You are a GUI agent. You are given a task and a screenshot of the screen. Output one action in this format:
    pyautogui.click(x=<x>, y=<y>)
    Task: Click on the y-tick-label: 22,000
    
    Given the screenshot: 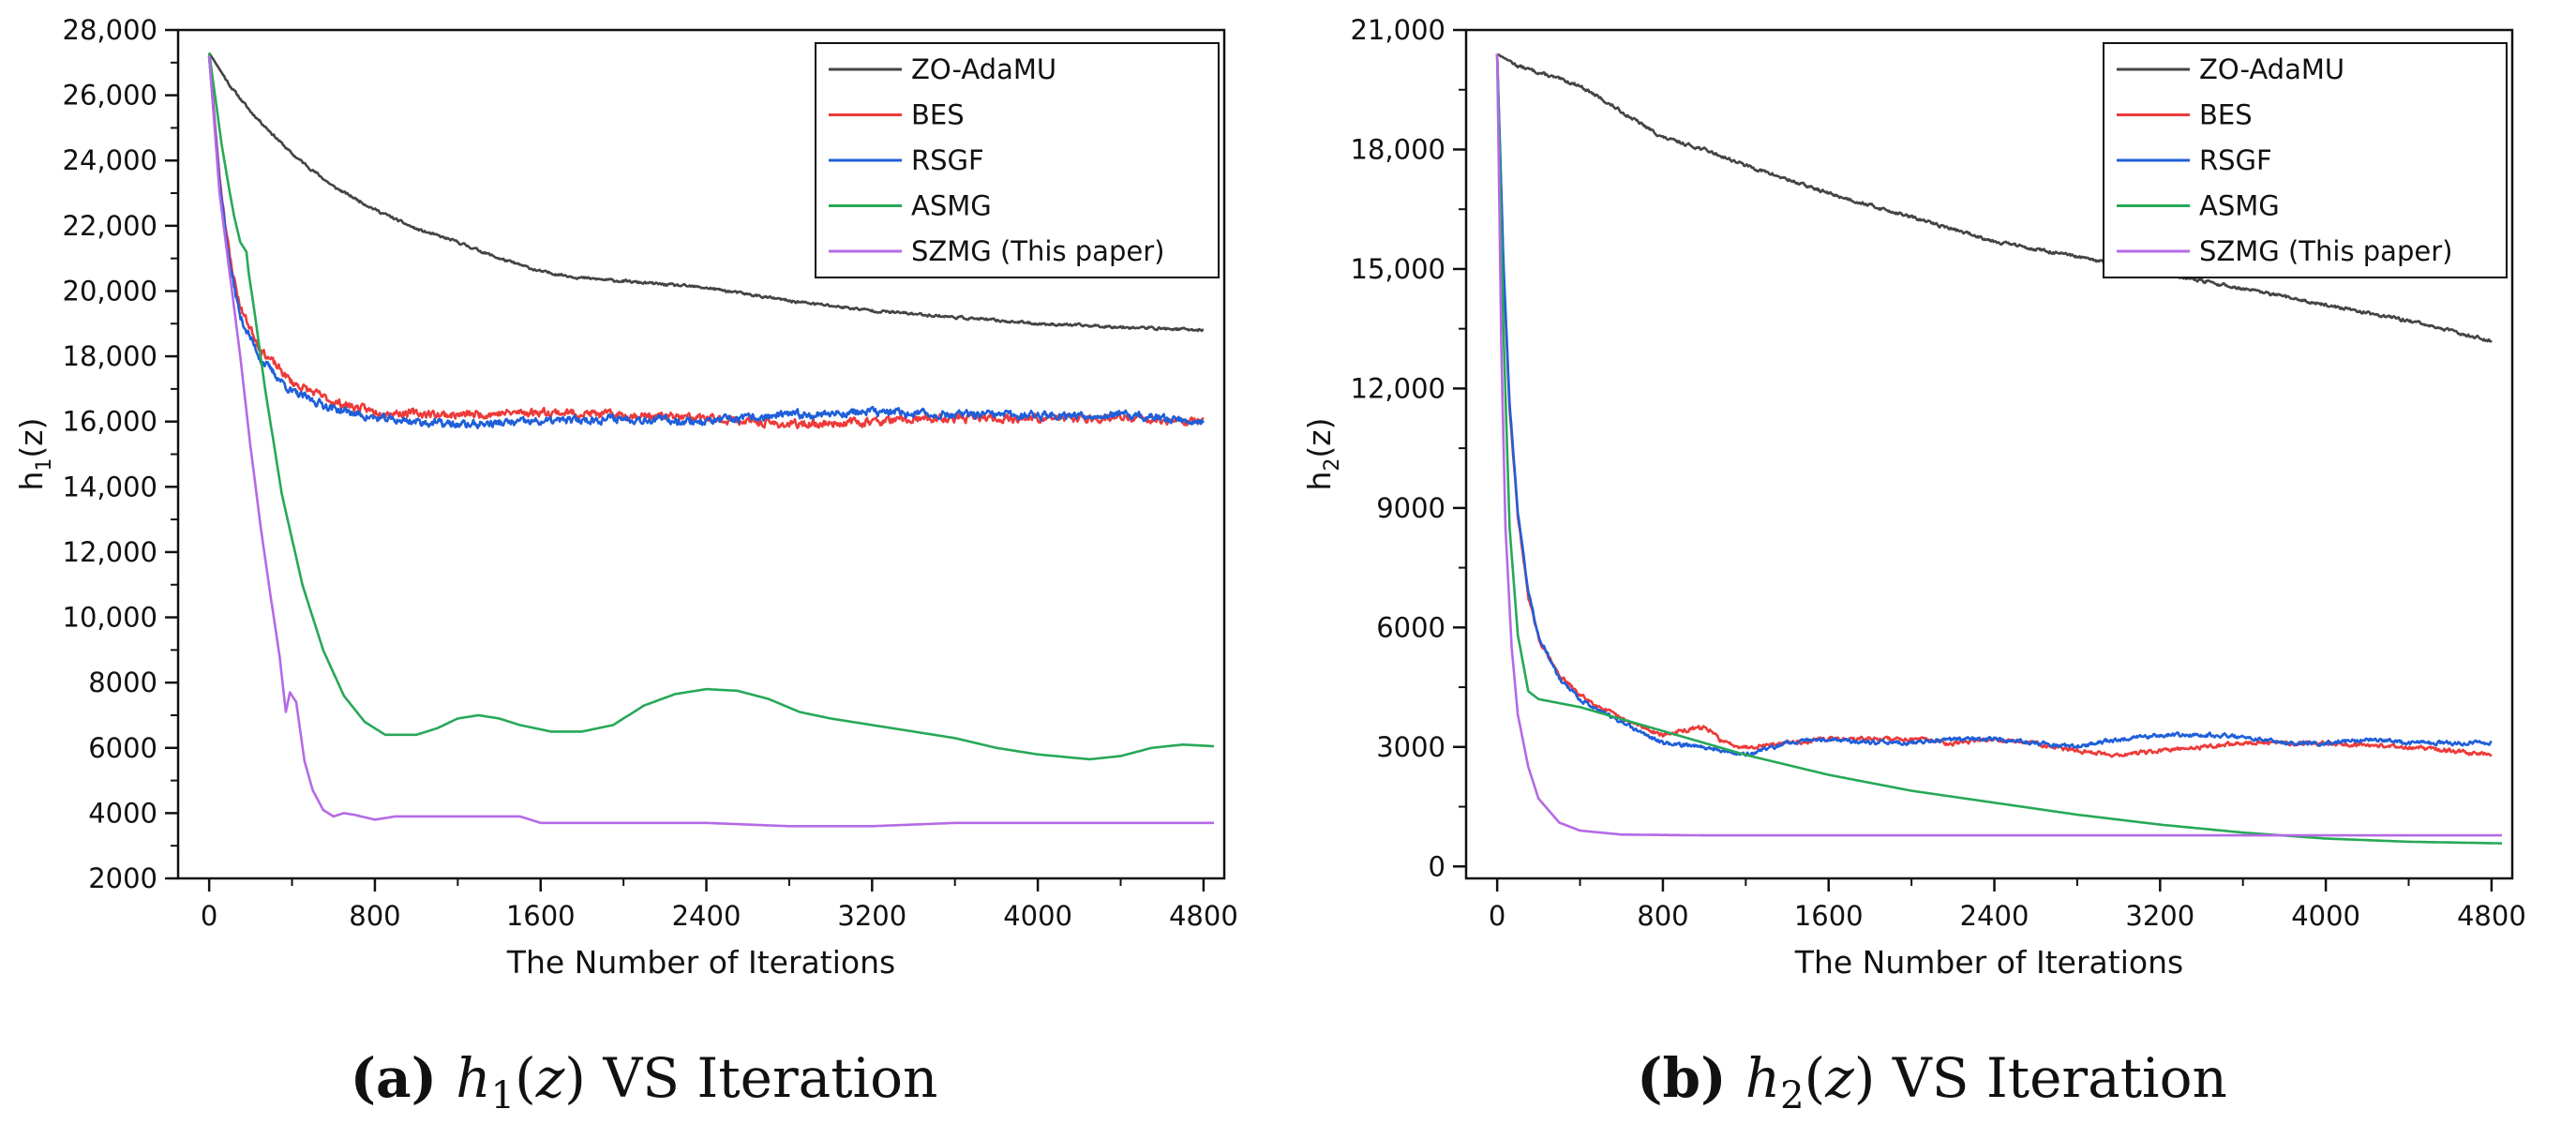 What is the action you would take?
    pyautogui.click(x=110, y=226)
    